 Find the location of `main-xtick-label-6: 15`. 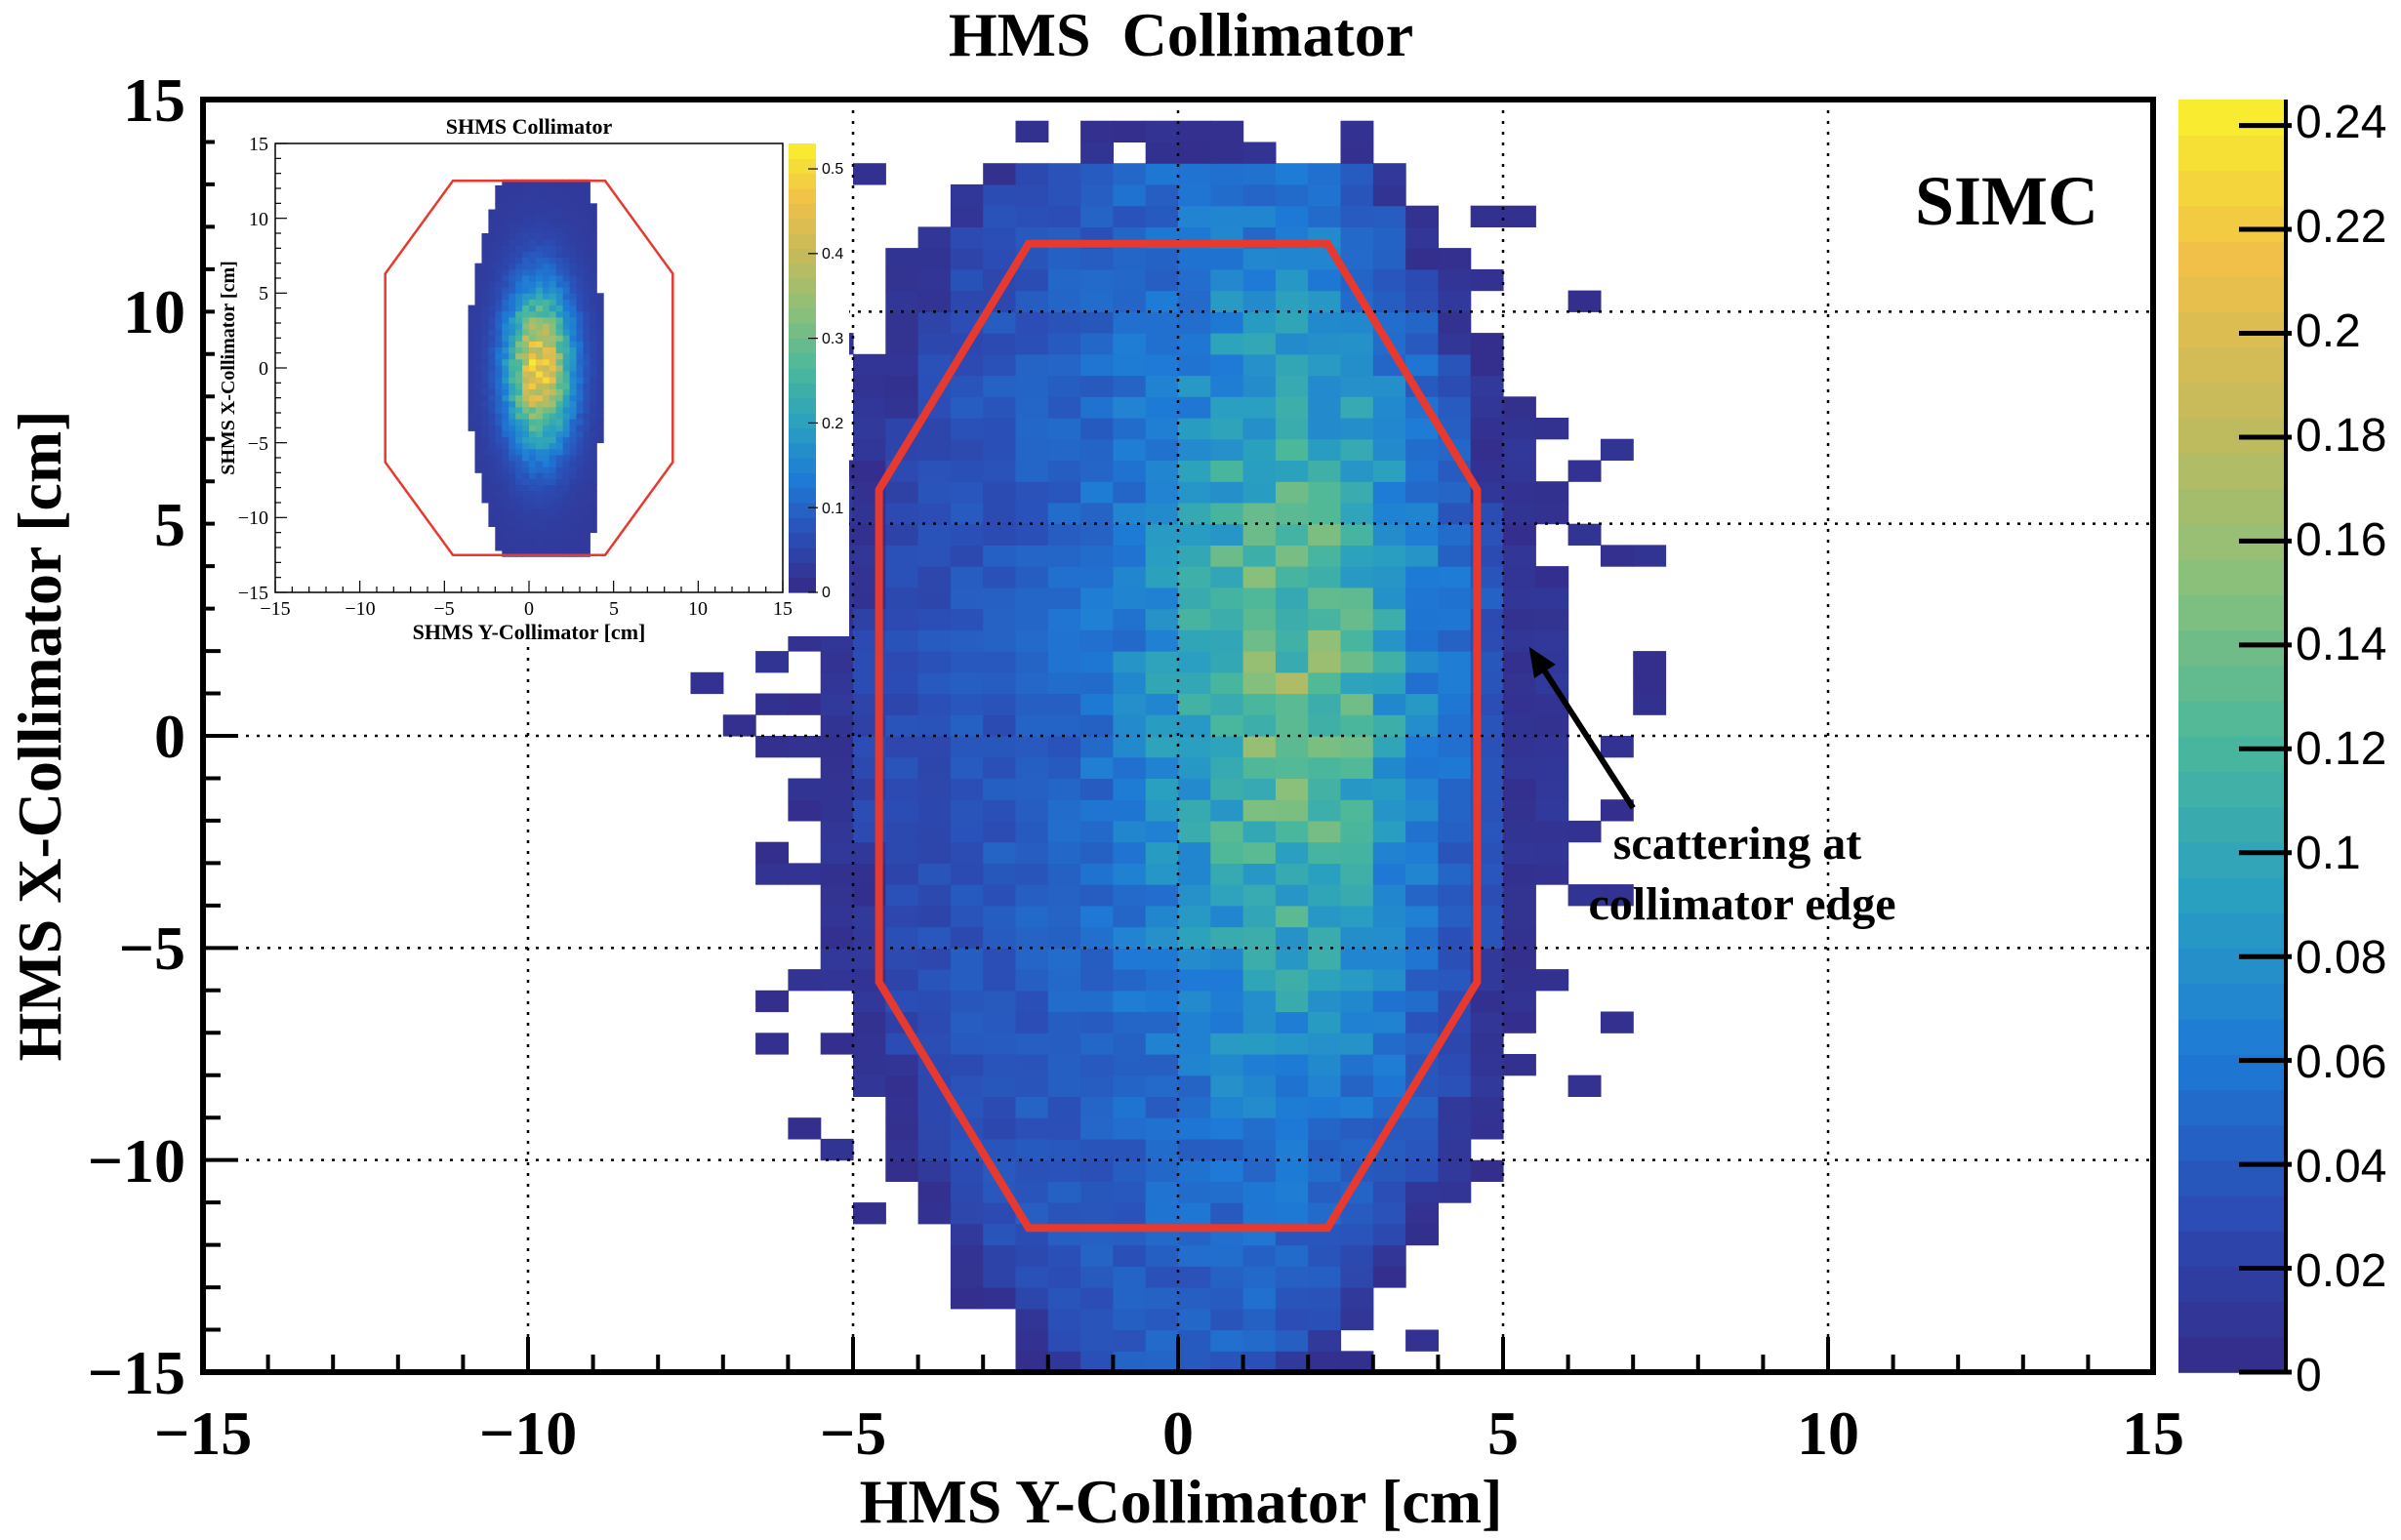

main-xtick-label-6: 15 is located at coordinates (2153, 1433).